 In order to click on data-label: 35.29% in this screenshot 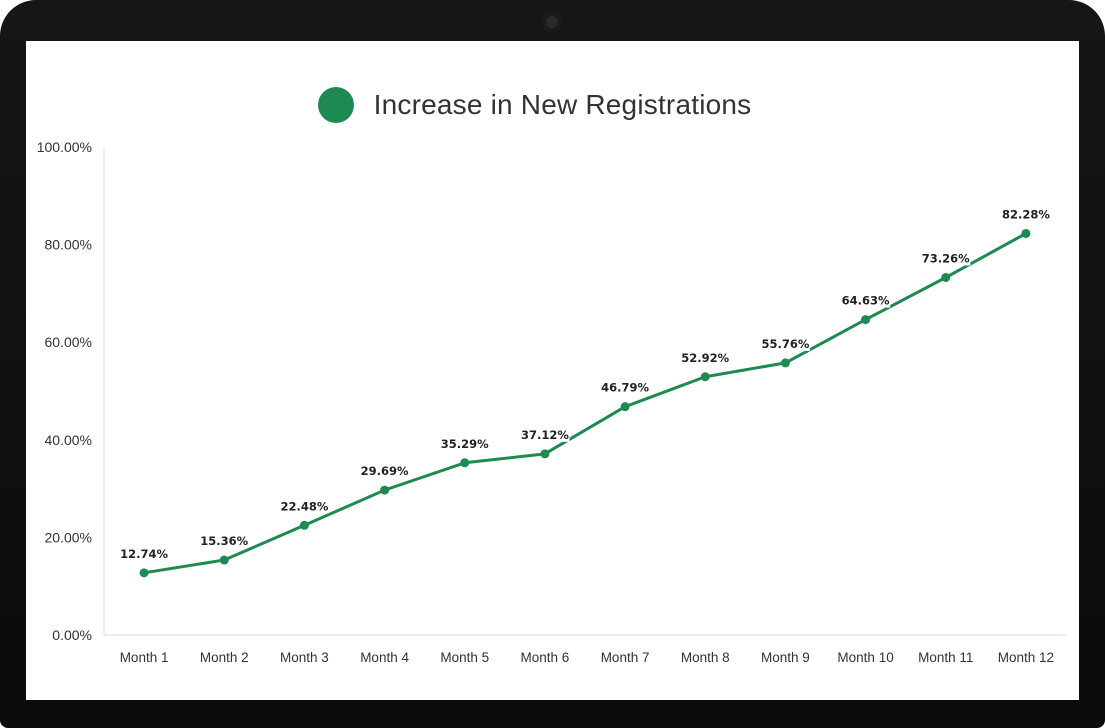, I will do `click(465, 444)`.